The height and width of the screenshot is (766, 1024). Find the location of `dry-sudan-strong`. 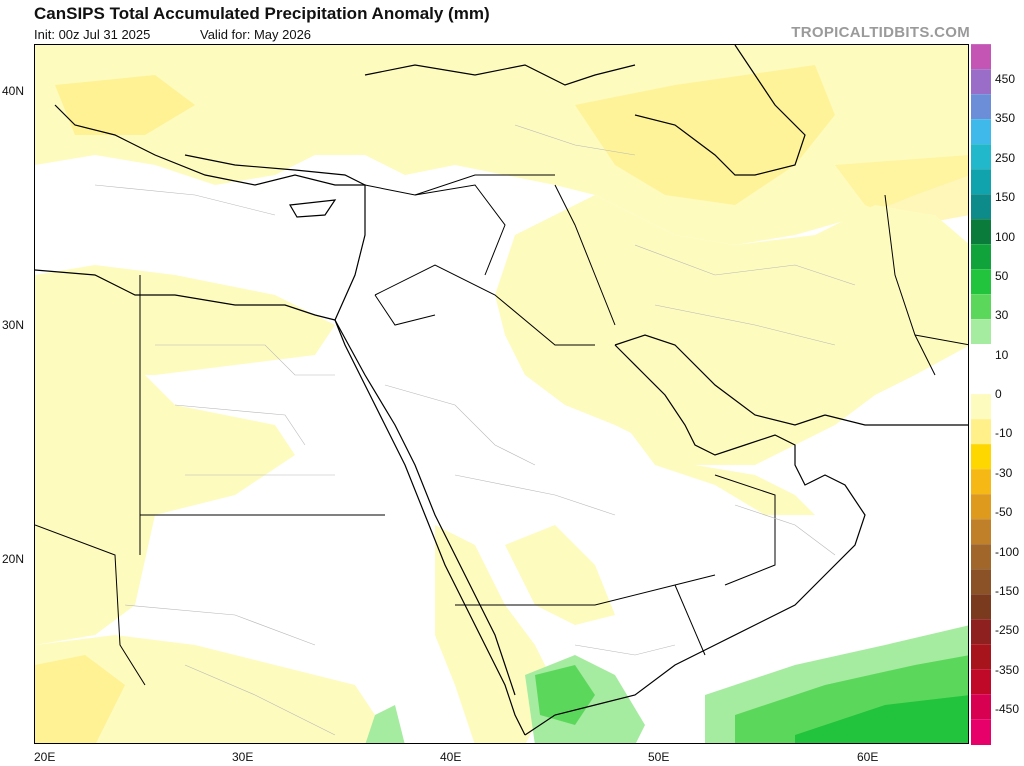

dry-sudan-strong is located at coordinates (80, 699).